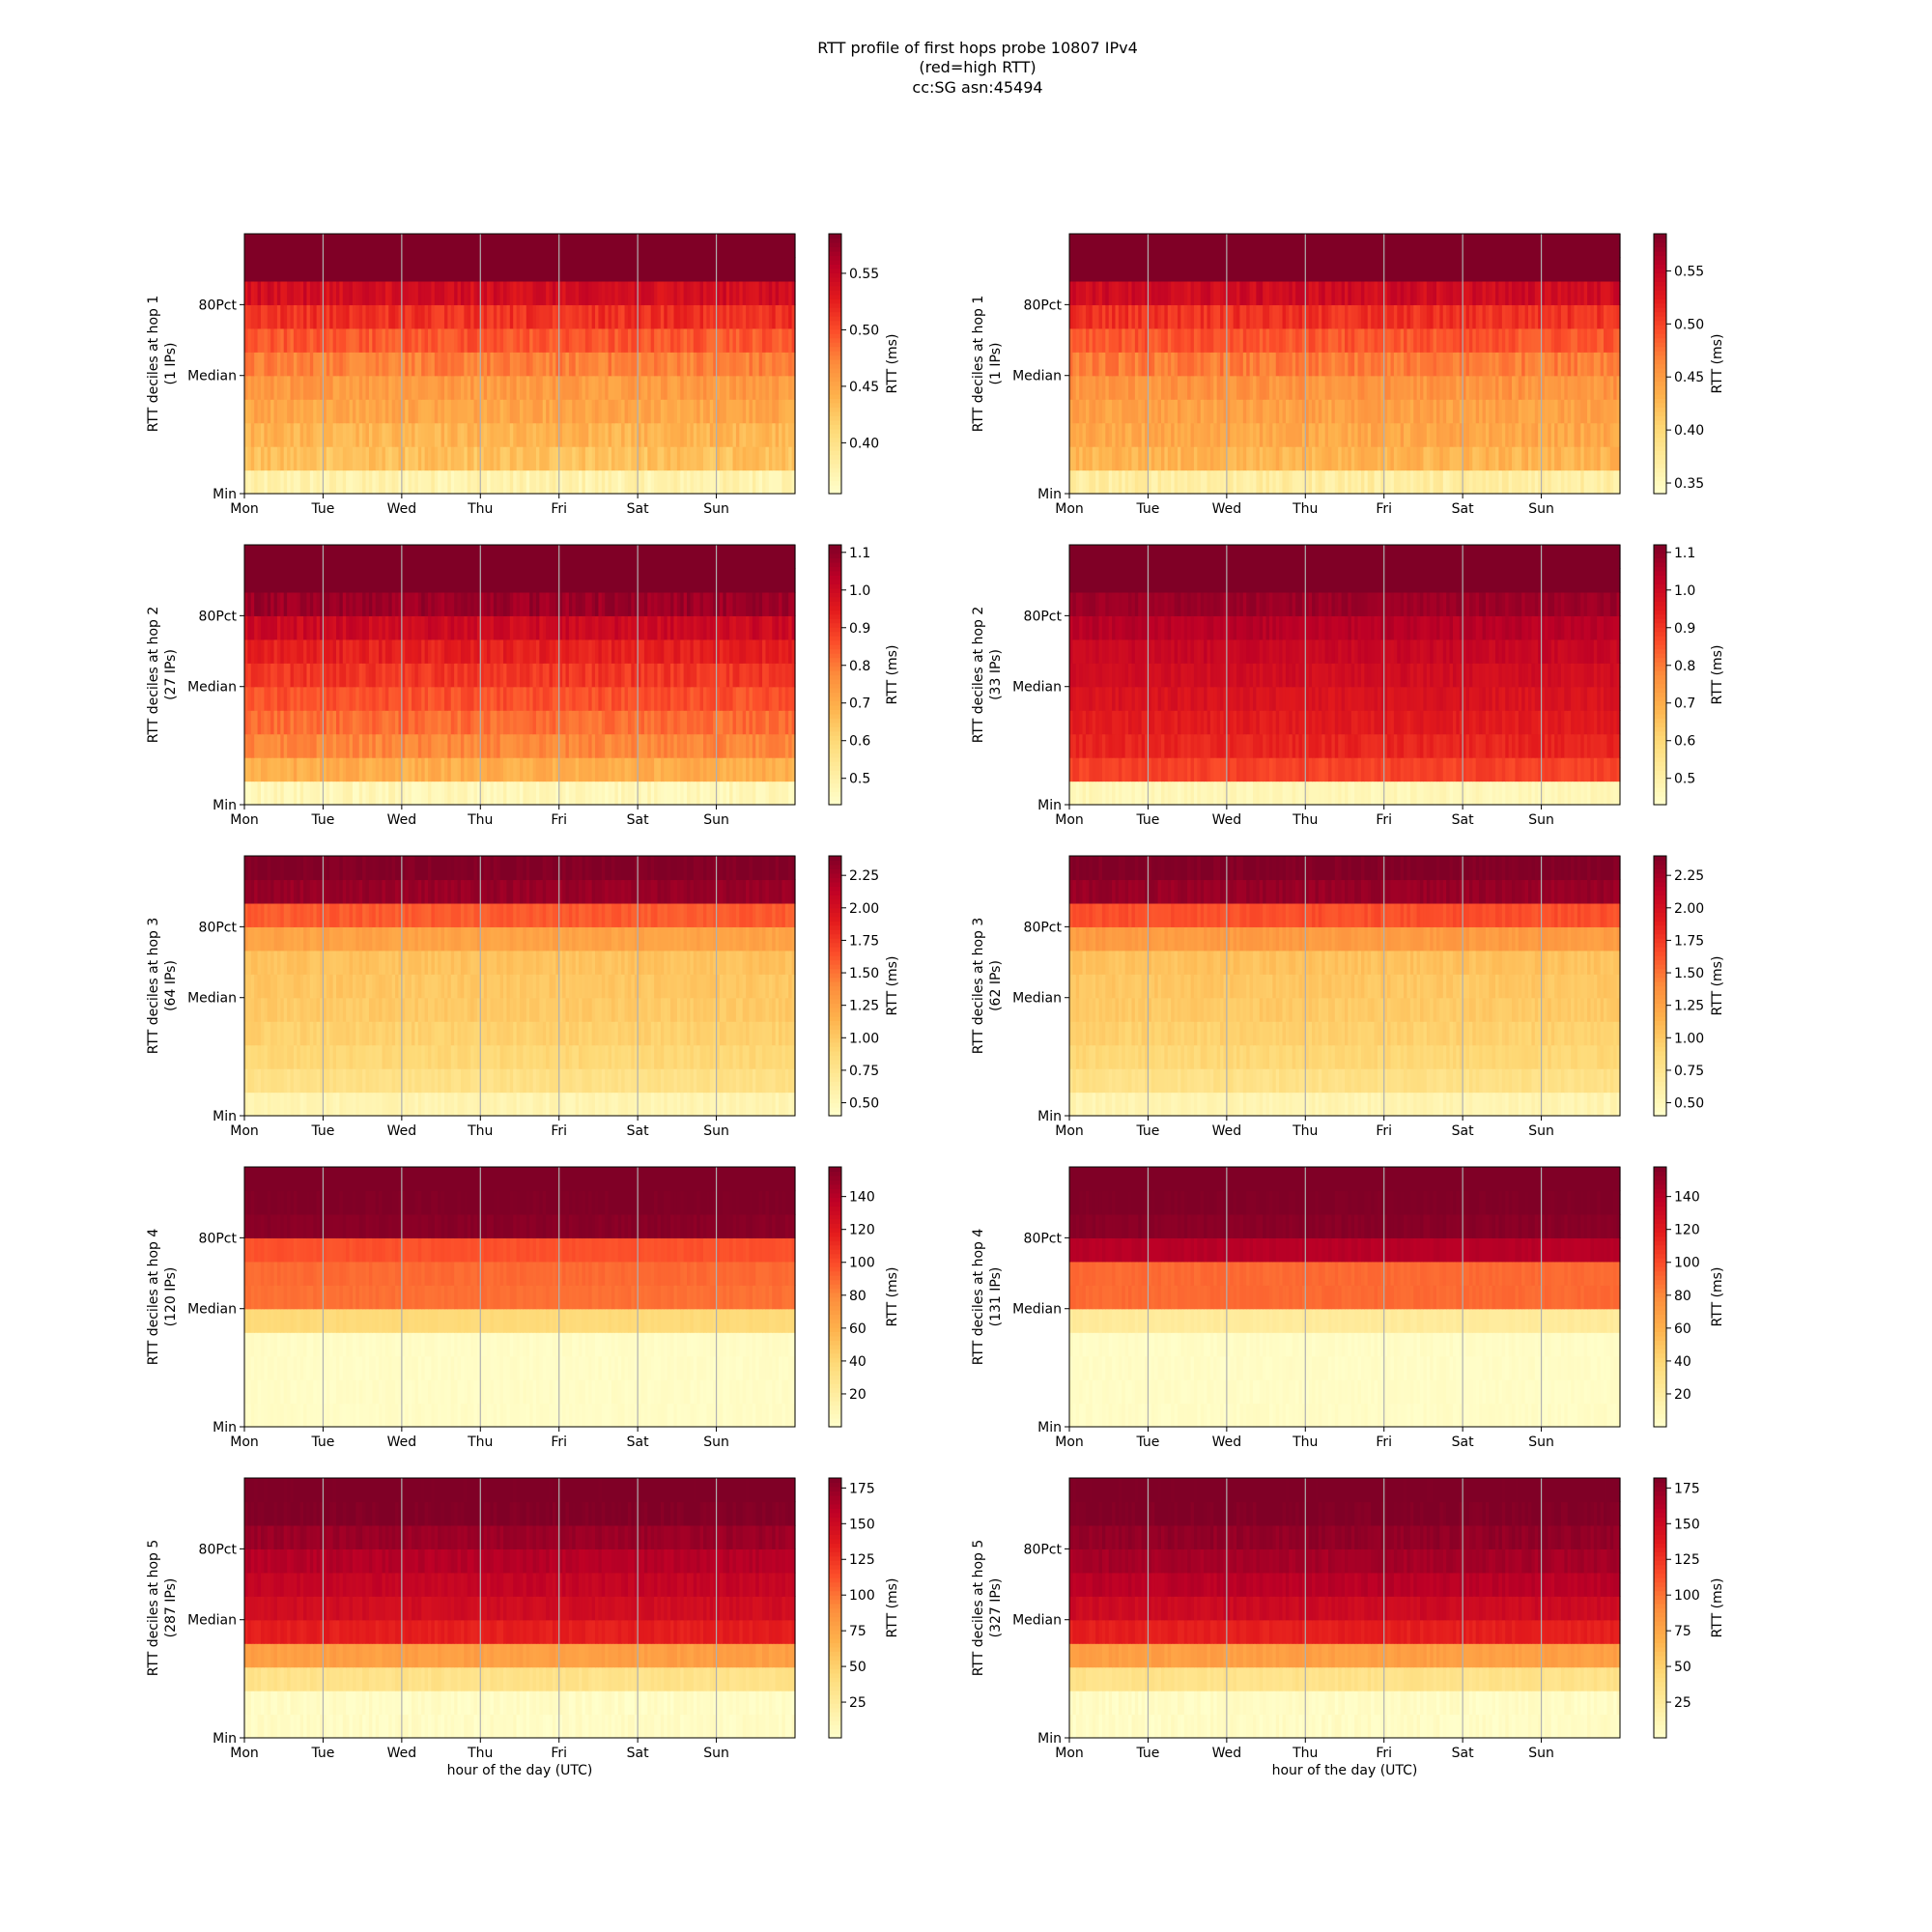  Describe the element at coordinates (1069, 509) in the screenshot. I see `x-tick-label: Mon` at that location.